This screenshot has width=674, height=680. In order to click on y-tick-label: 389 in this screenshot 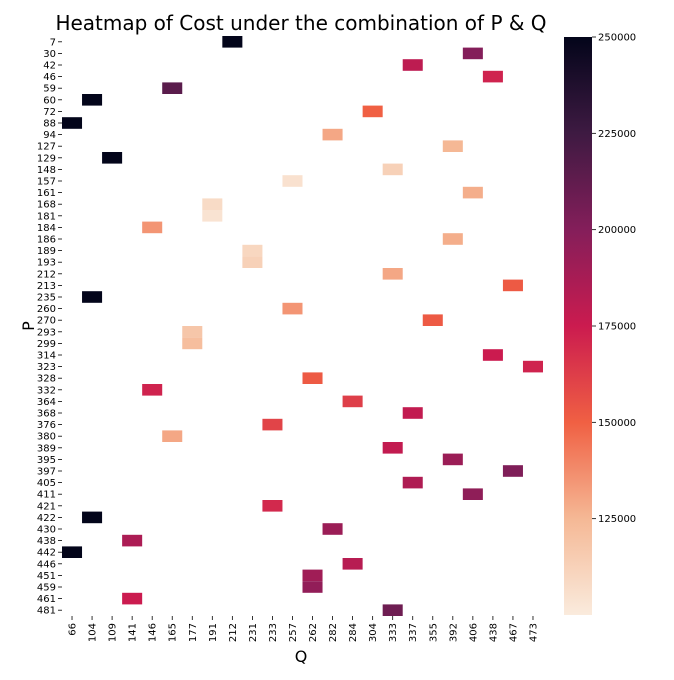, I will do `click(46, 448)`.